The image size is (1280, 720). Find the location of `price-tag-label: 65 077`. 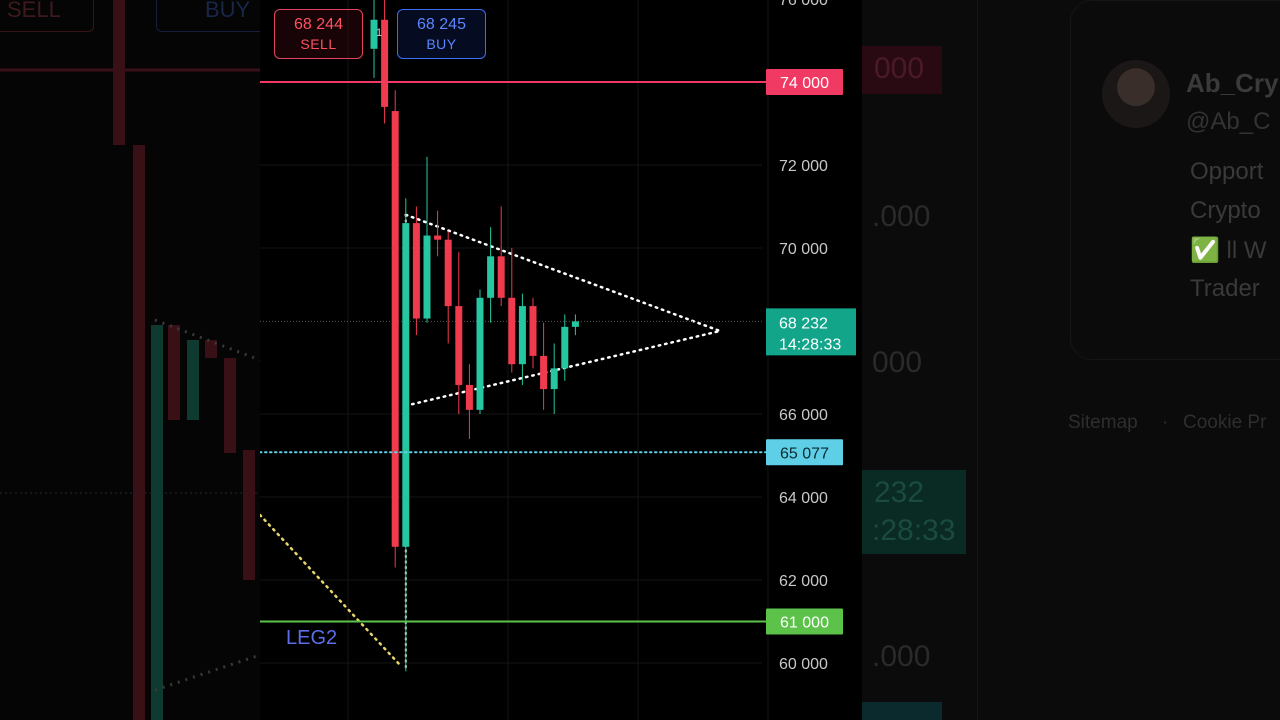

price-tag-label: 65 077 is located at coordinates (804, 453).